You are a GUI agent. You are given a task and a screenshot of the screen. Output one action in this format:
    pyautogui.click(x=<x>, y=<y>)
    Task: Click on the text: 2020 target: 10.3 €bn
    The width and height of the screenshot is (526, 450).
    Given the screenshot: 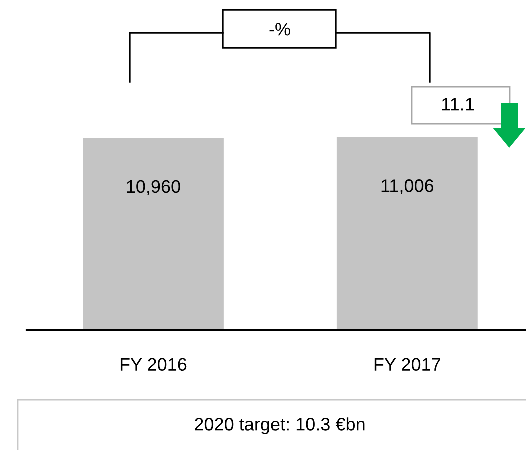 What is the action you would take?
    pyautogui.click(x=280, y=426)
    